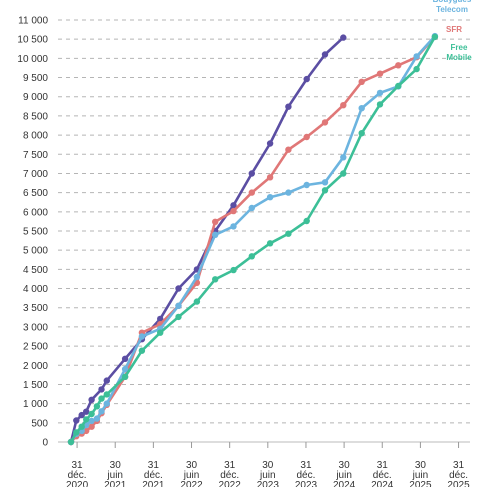 Image resolution: width=487 pixels, height=487 pixels. What do you see at coordinates (35, 404) in the screenshot?
I see `y-tick-label: 1 000` at bounding box center [35, 404].